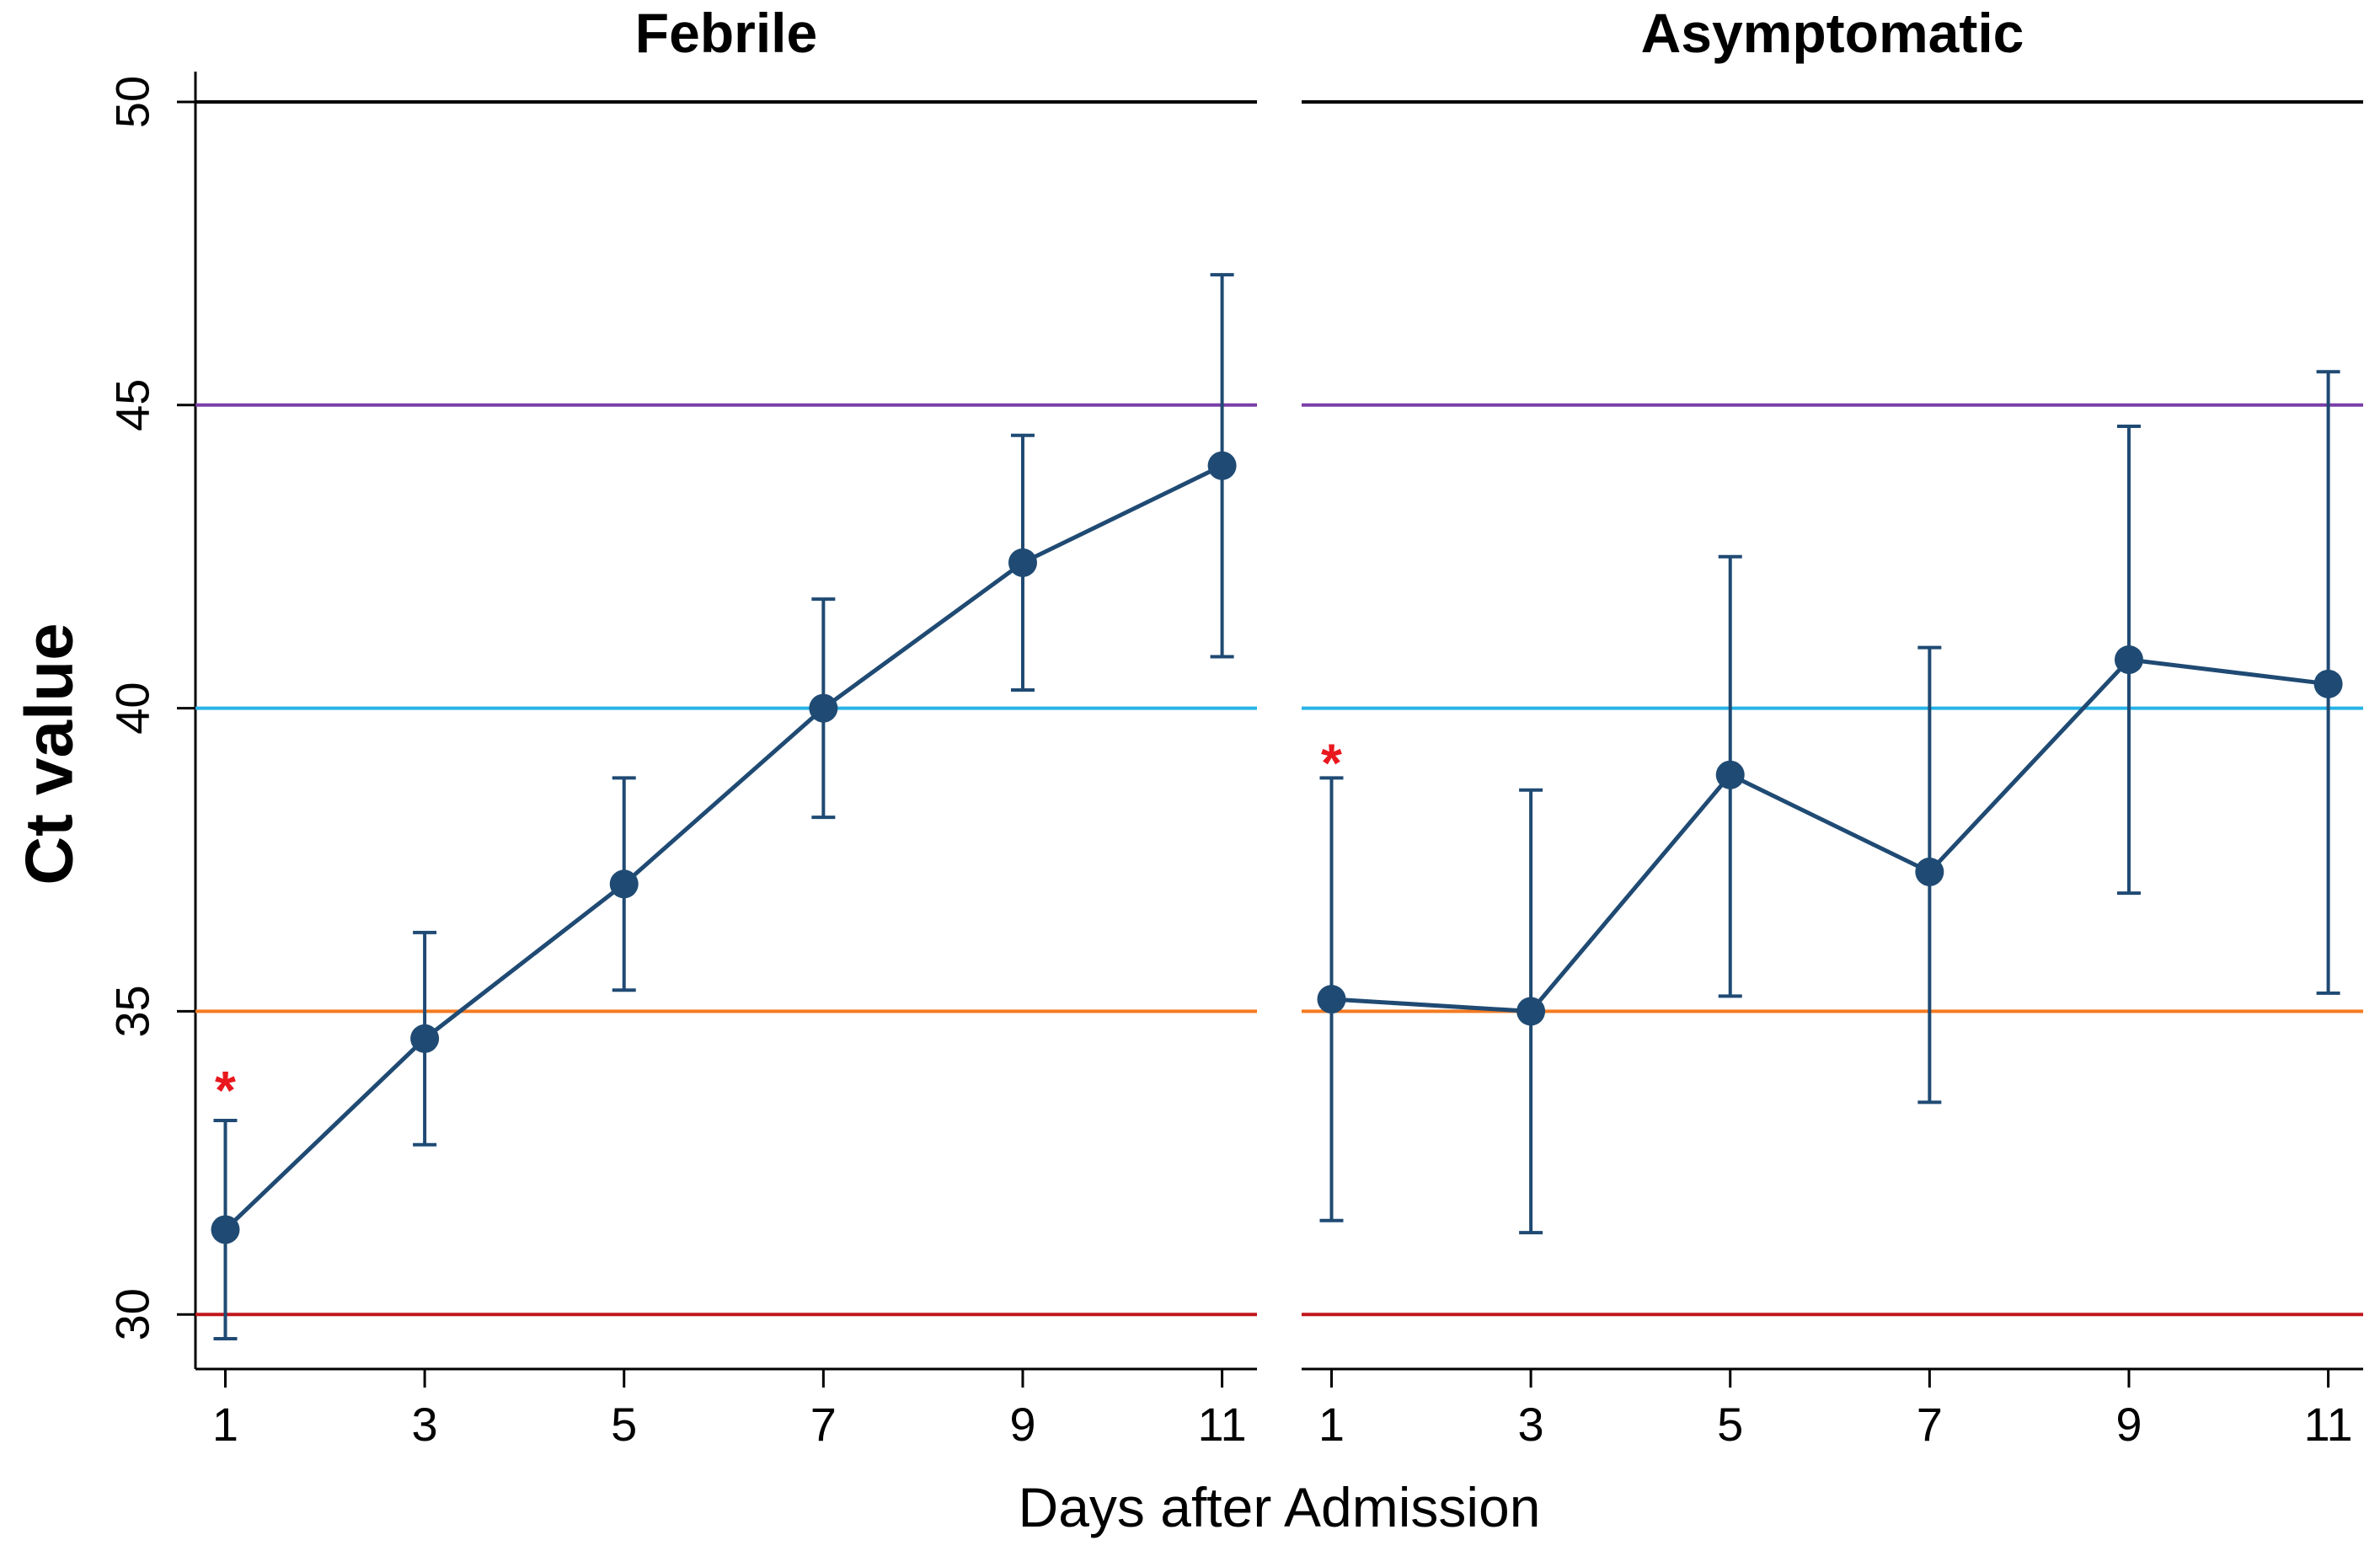 The image size is (2380, 1551). What do you see at coordinates (132, 1011) in the screenshot?
I see `y-tick-label: 35` at bounding box center [132, 1011].